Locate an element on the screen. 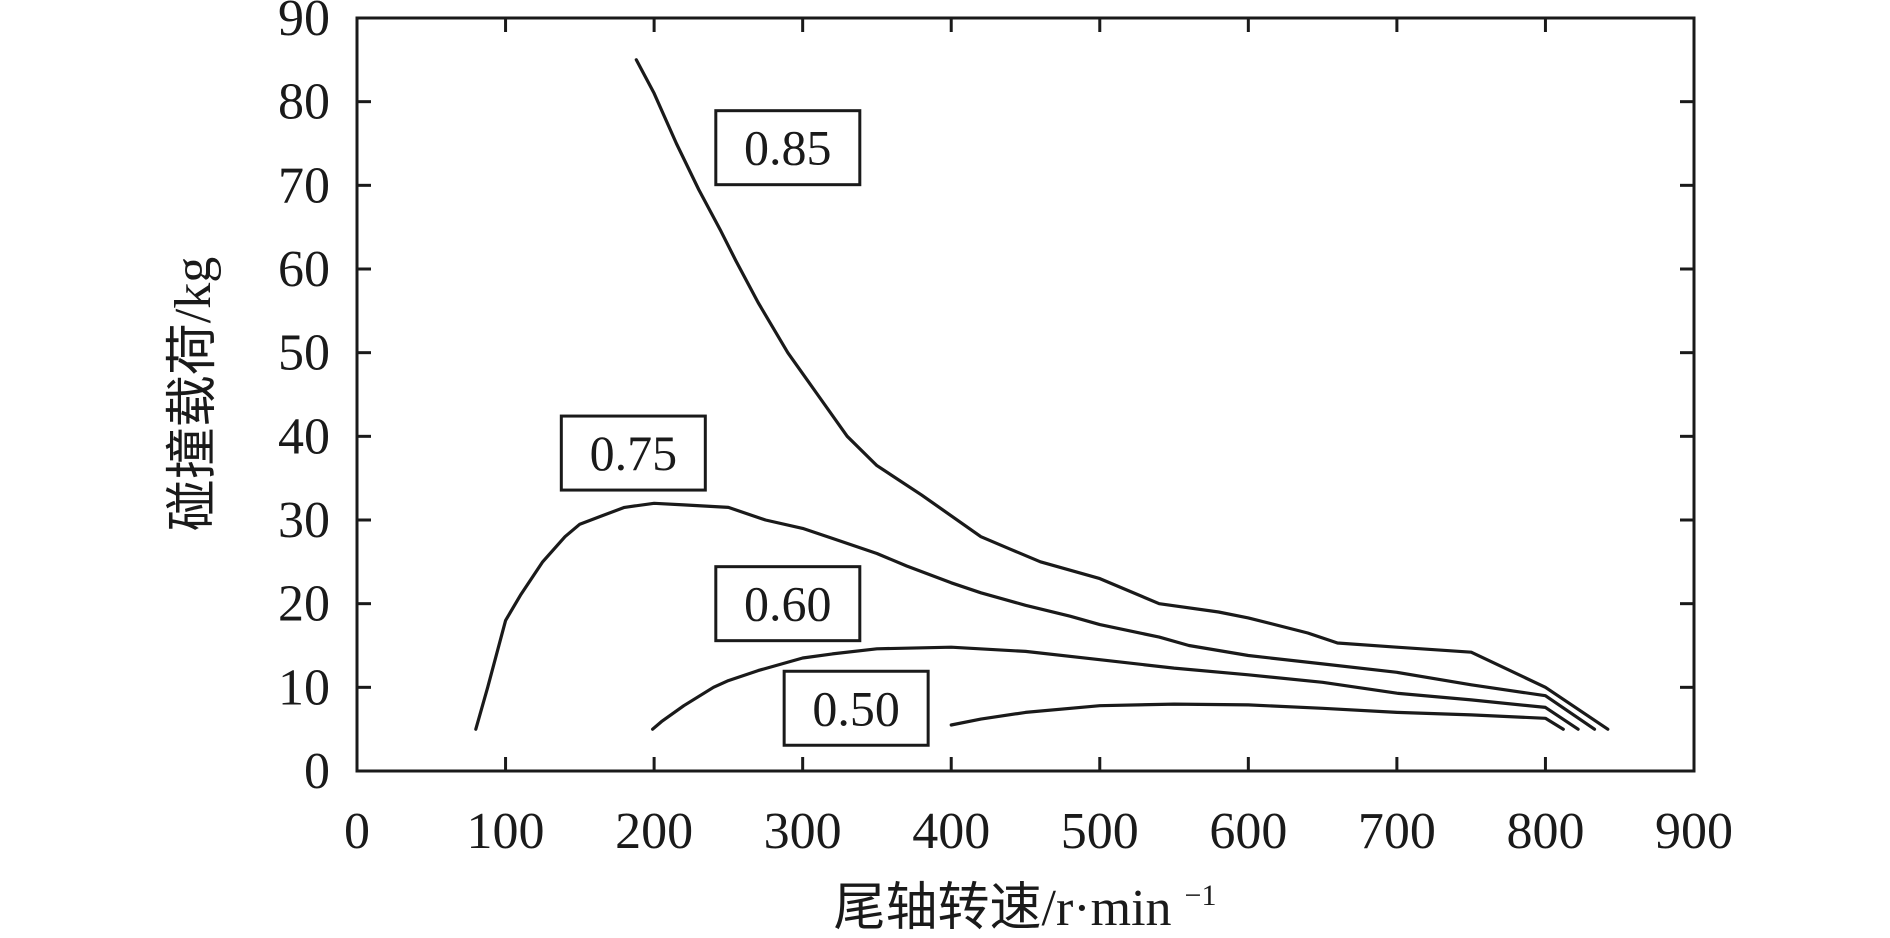 Image resolution: width=1890 pixels, height=938 pixels. y-tick-label: 60 is located at coordinates (304, 269).